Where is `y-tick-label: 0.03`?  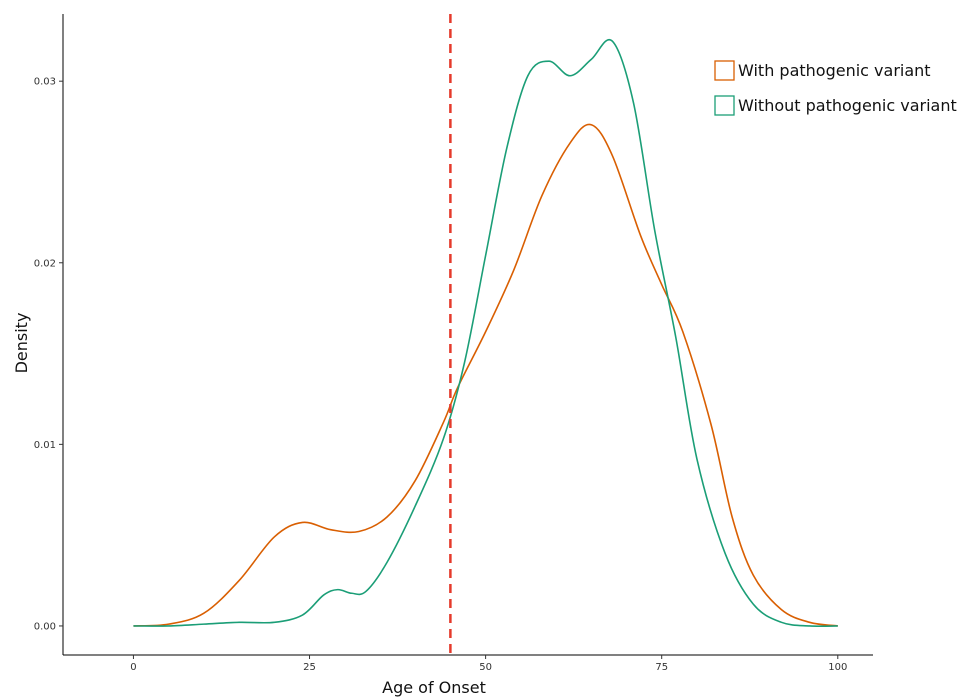
y-tick-label: 0.03 is located at coordinates (45, 82).